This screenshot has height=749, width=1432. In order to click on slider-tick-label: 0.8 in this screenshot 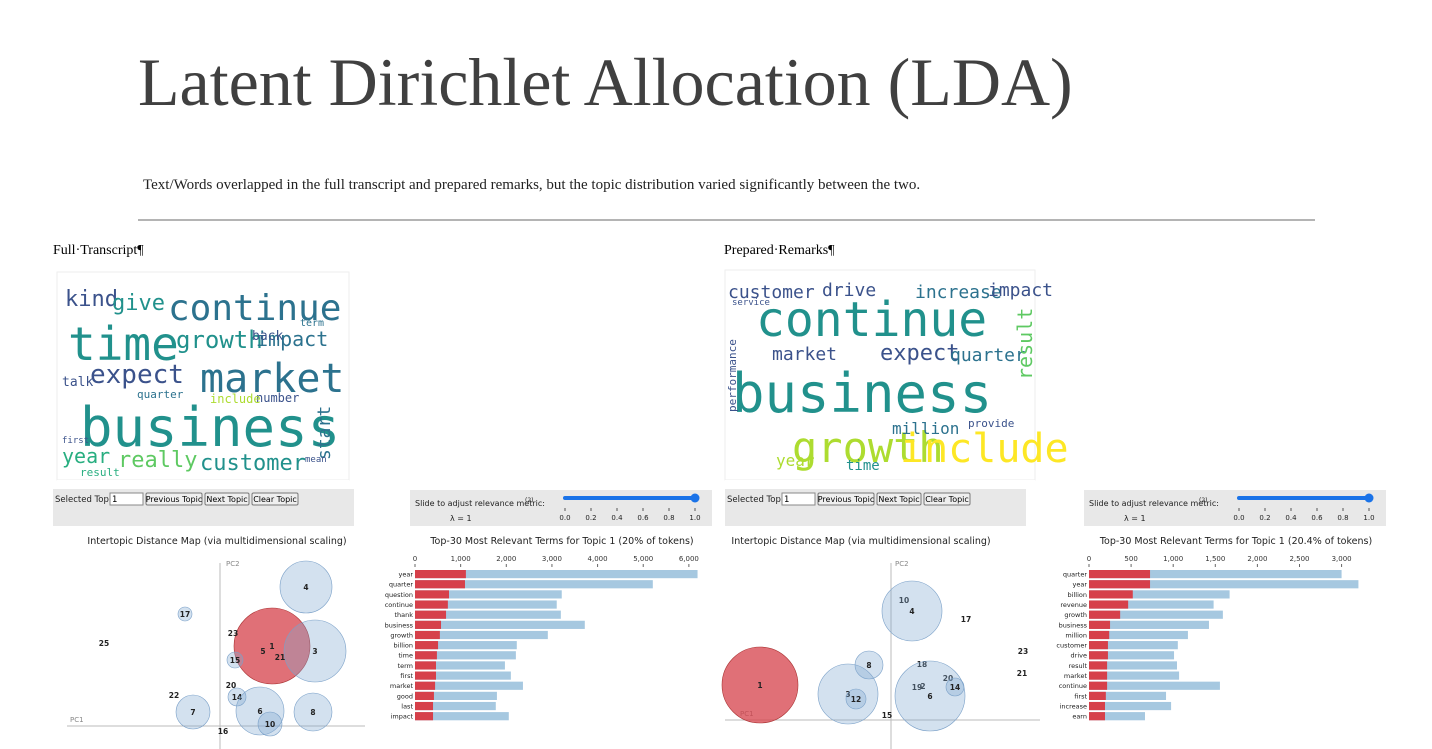, I will do `click(1342, 518)`.